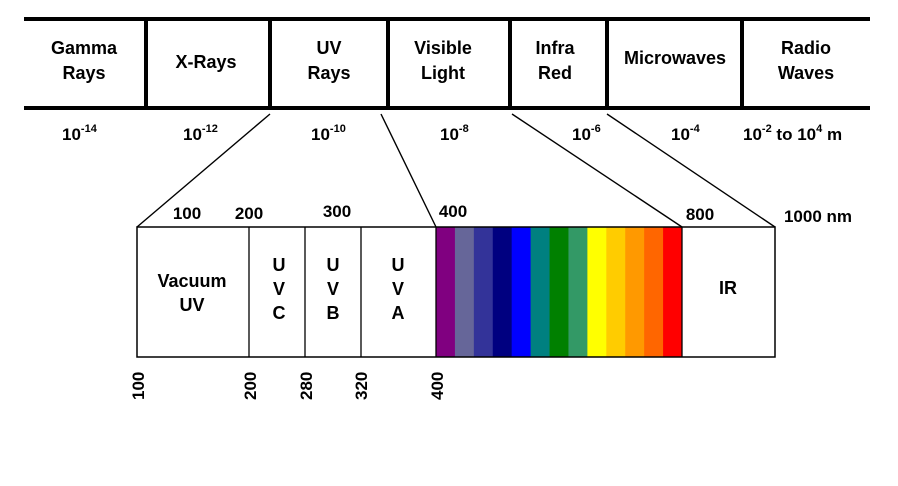  I want to click on bottom-scale-400: 400, so click(437, 386).